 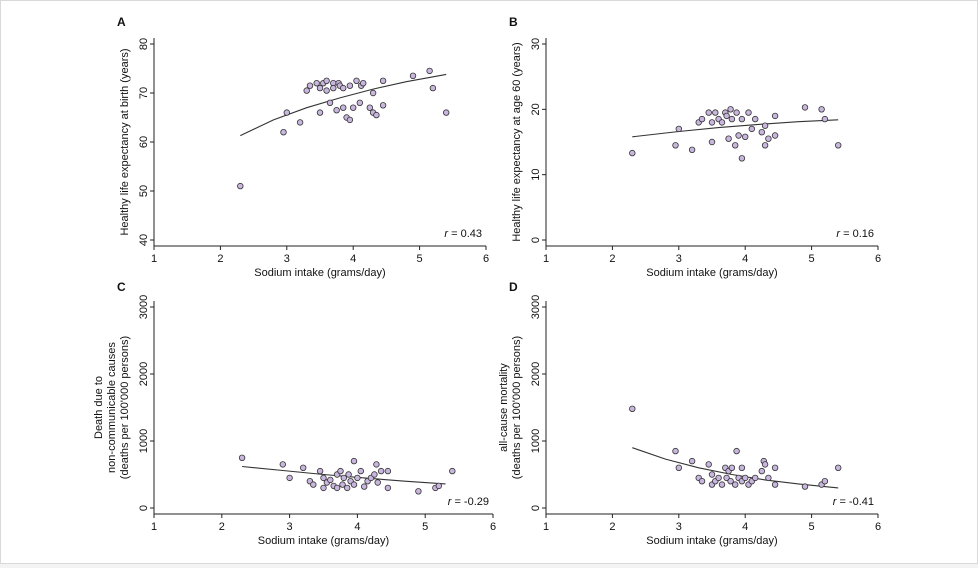 I want to click on x-tick-label: 2, so click(x=220, y=259).